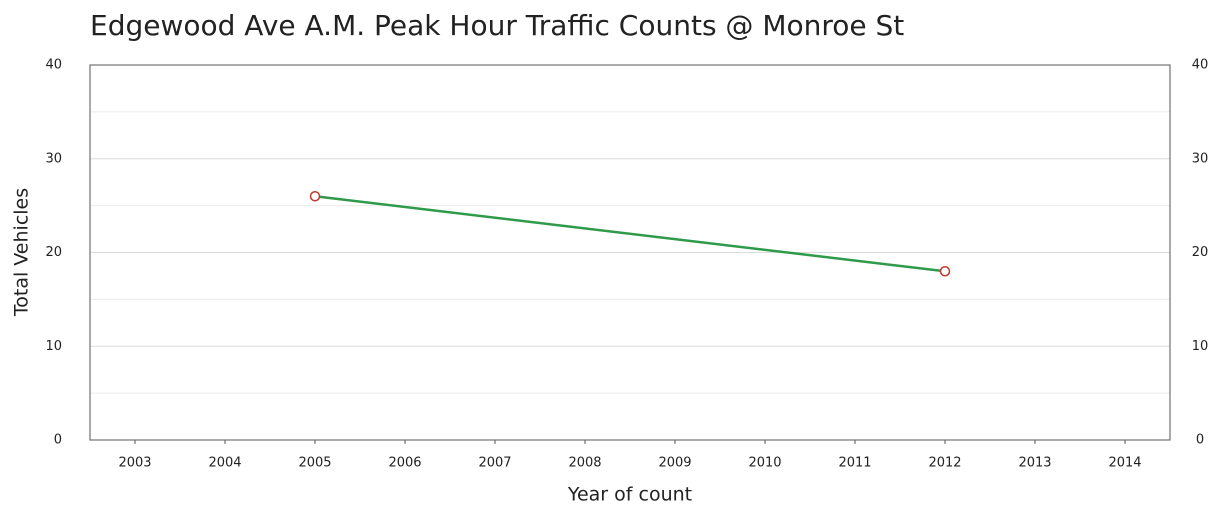 Image resolution: width=1226 pixels, height=511 pixels. Describe the element at coordinates (53, 346) in the screenshot. I see `y-tick-label: 10` at that location.